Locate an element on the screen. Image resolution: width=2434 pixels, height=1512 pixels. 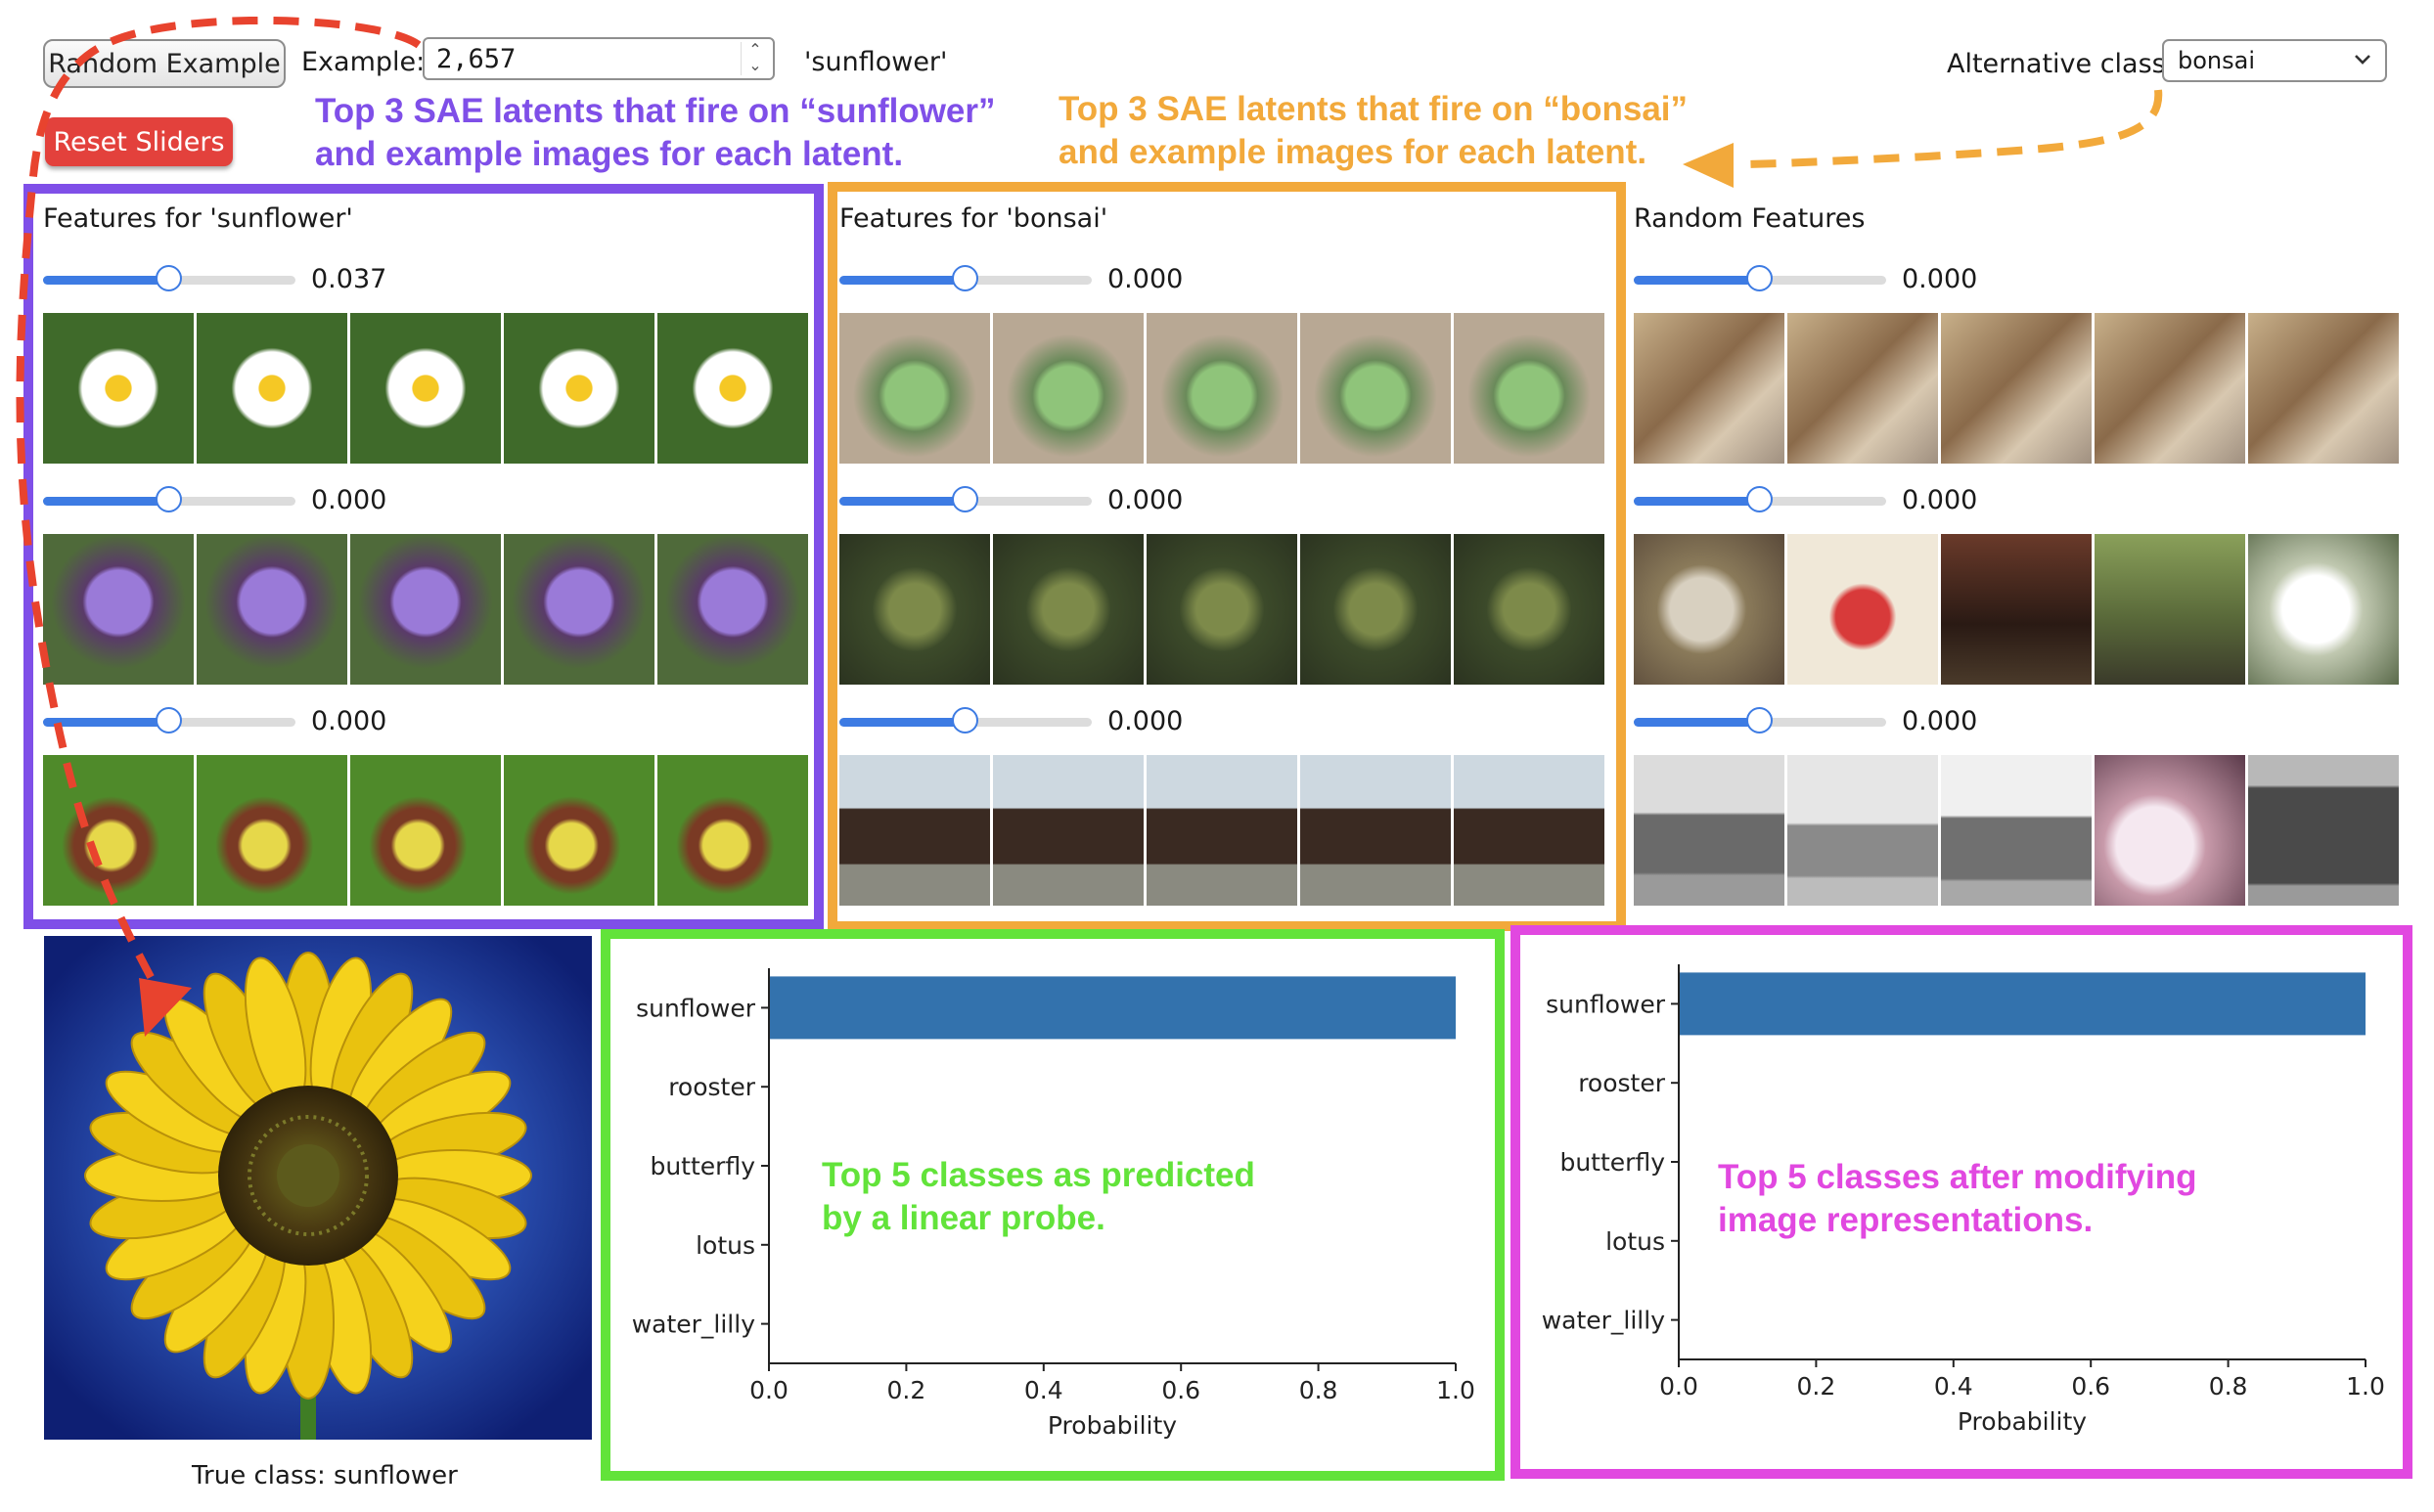
x-tick-label: 1.0 is located at coordinates (2366, 1387).